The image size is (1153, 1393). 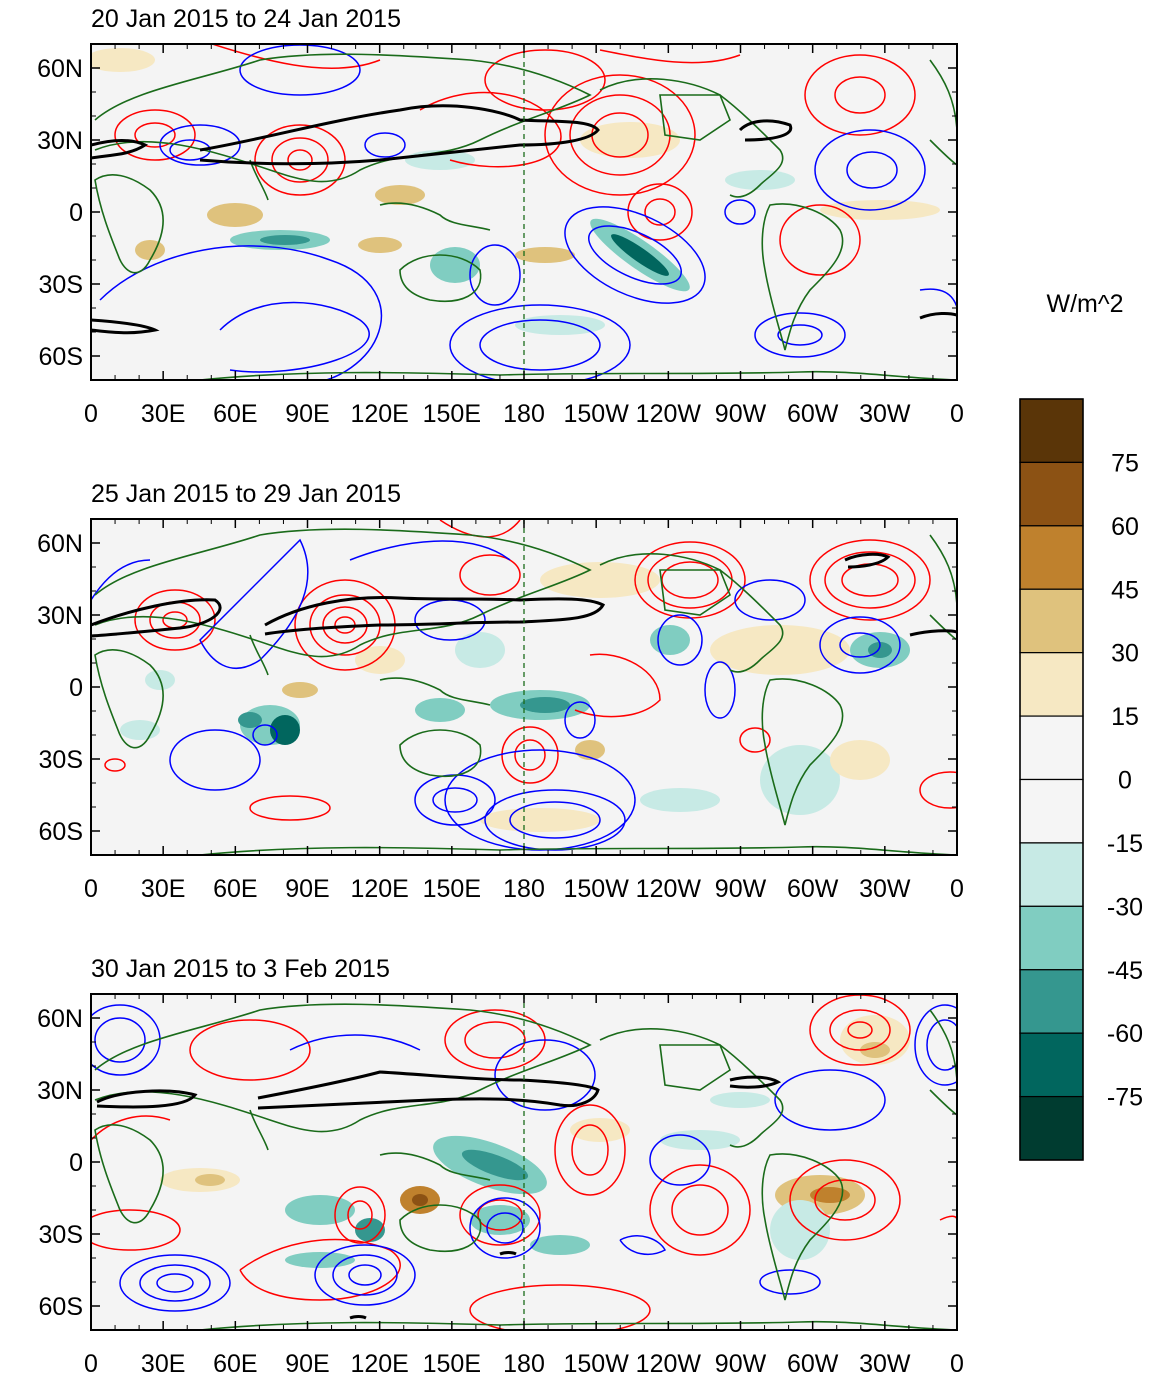 What do you see at coordinates (439, 1195) in the screenshot?
I see `panel-3-jet-contours` at bounding box center [439, 1195].